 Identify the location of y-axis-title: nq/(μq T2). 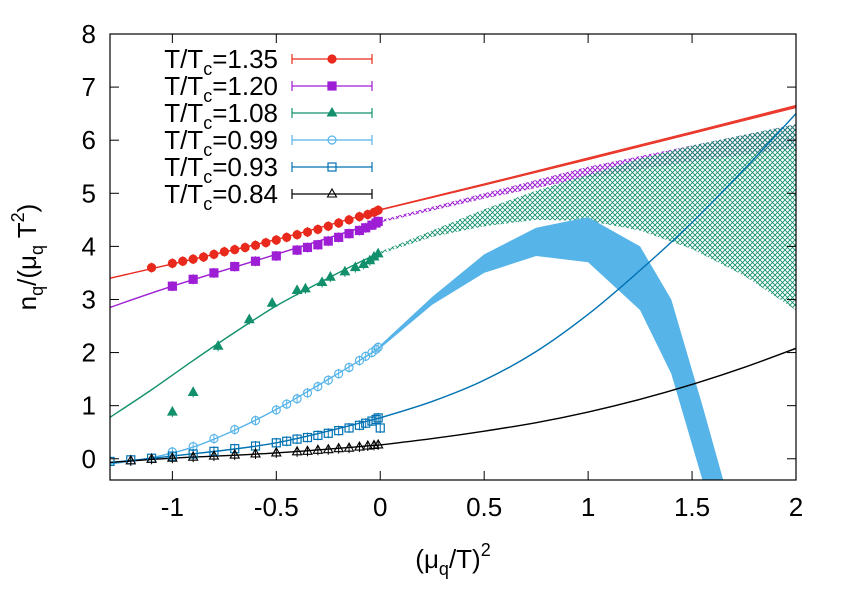
(27, 257).